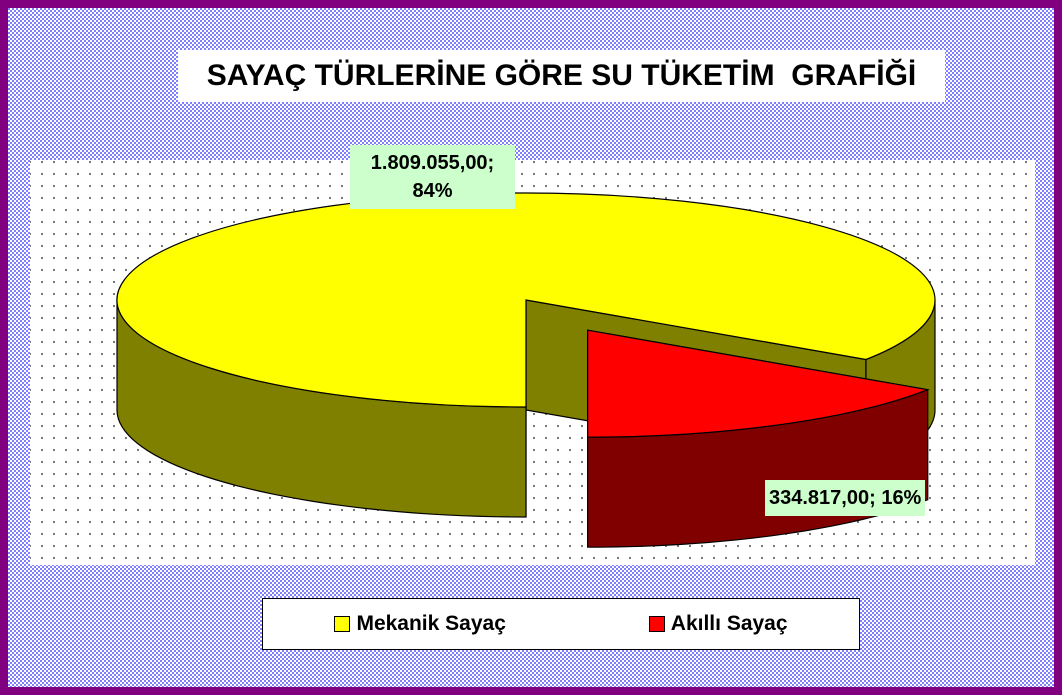 Image resolution: width=1062 pixels, height=695 pixels. Describe the element at coordinates (561, 76) in the screenshot. I see `chart-title: SAYAÇ TÜRLERİNE GÖRE SU TÜKETİM GRAFİĞİ` at that location.